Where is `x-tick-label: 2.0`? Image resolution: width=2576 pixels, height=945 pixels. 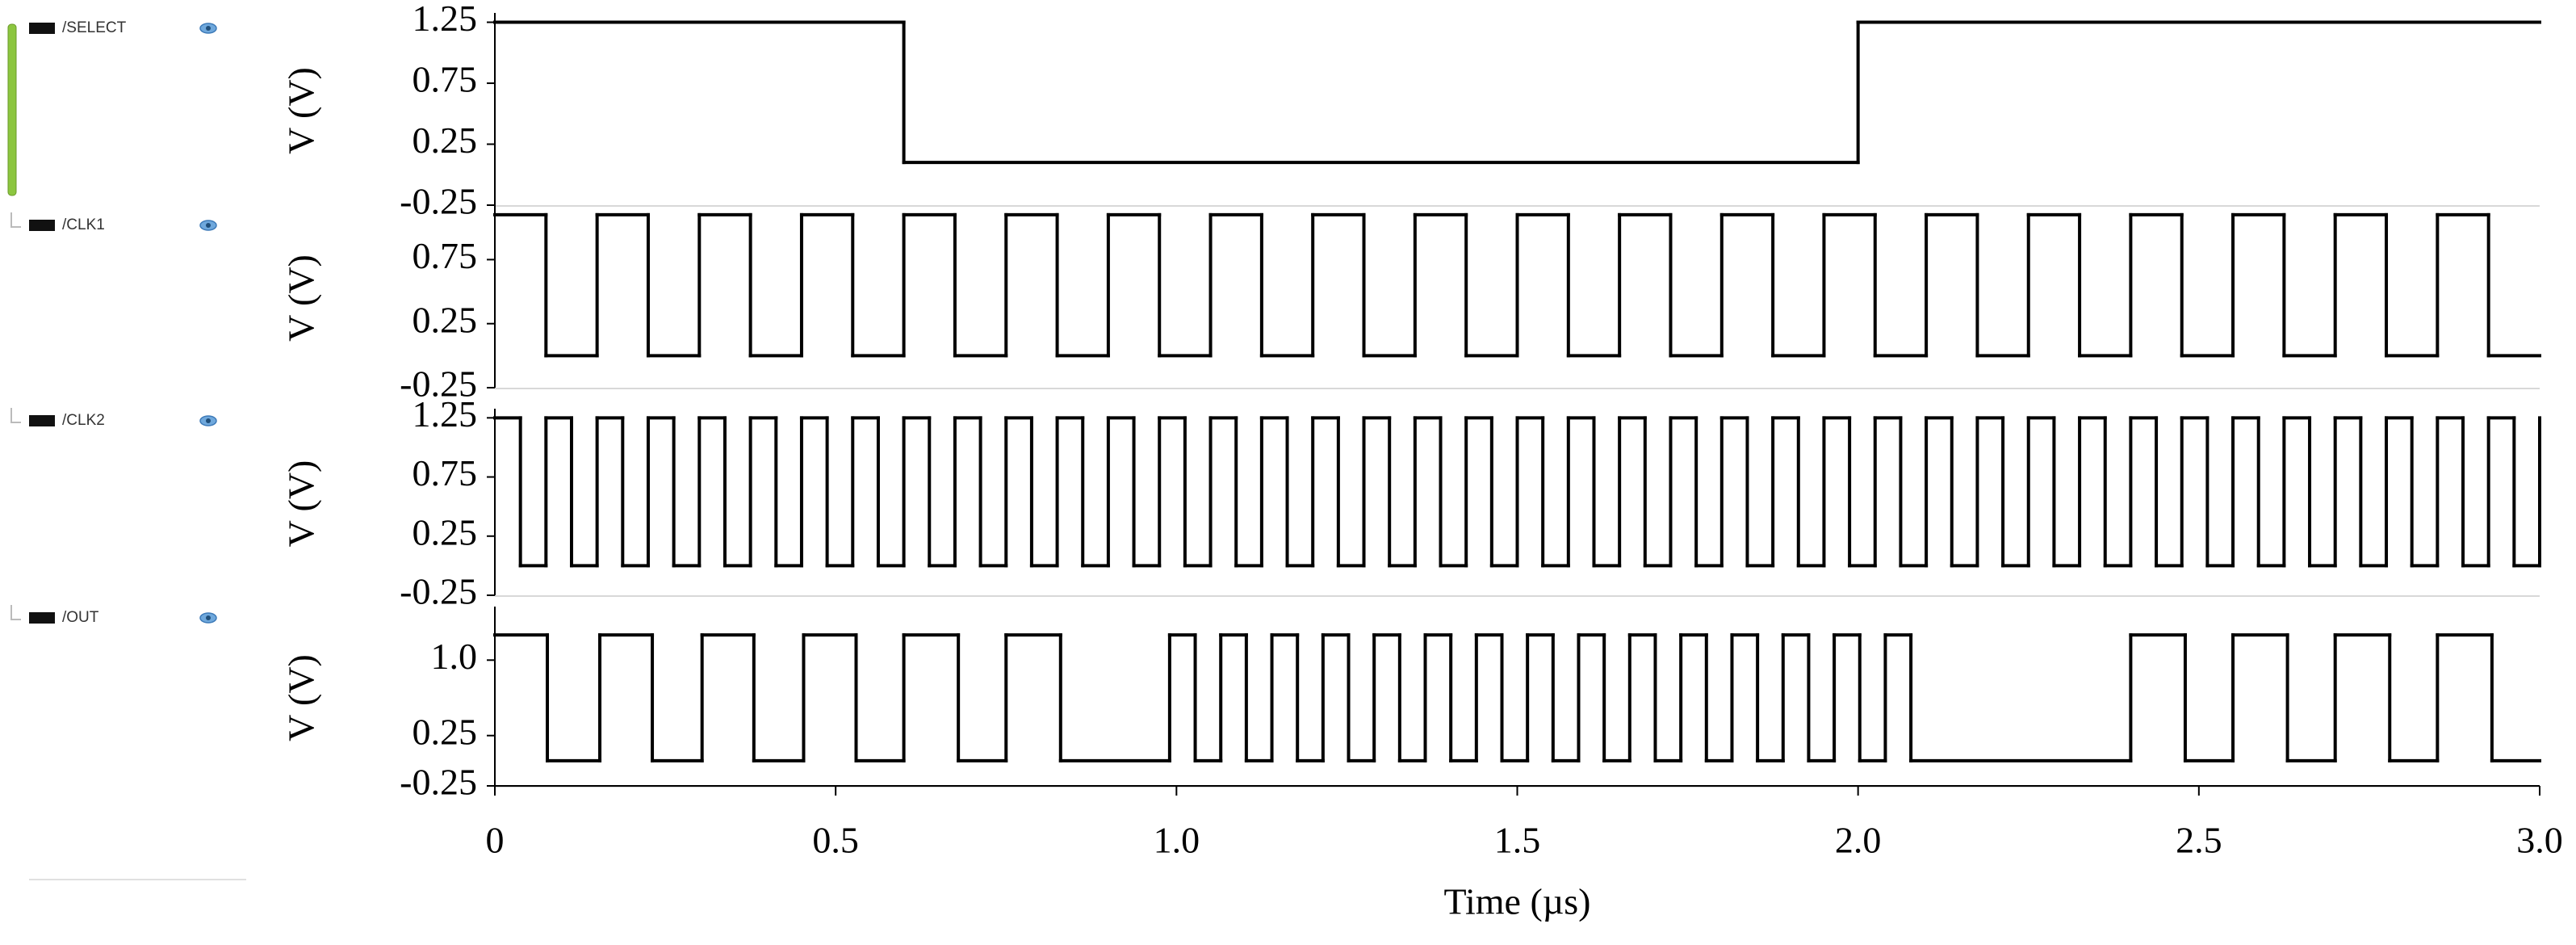
x-tick-label: 2.0 is located at coordinates (1858, 841).